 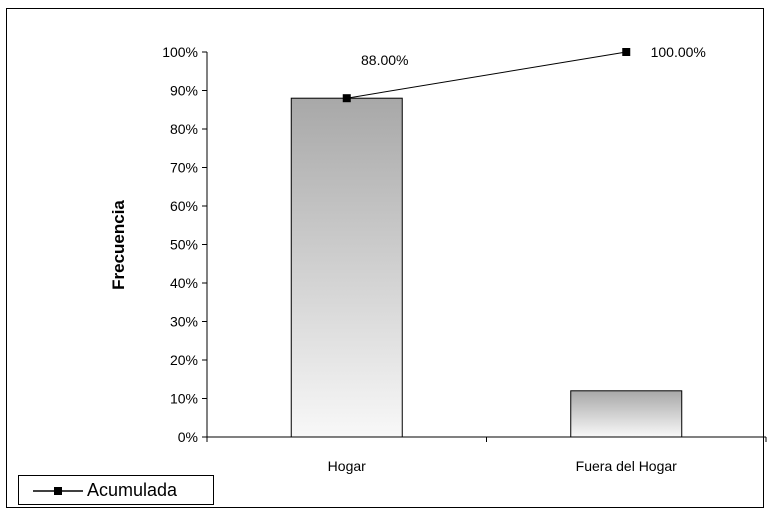 What do you see at coordinates (184, 283) in the screenshot?
I see `y-tick-label: 40%` at bounding box center [184, 283].